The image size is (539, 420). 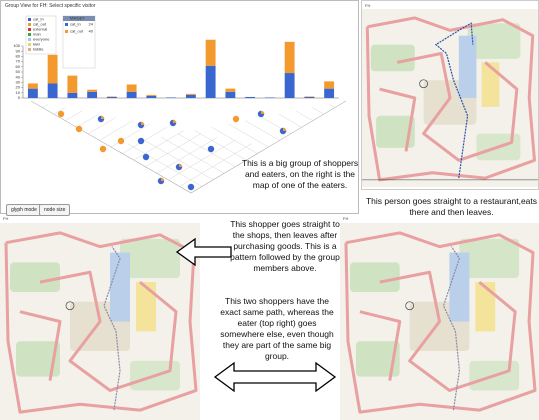 What do you see at coordinates (410, 306) in the screenshot?
I see `map-marker` at bounding box center [410, 306].